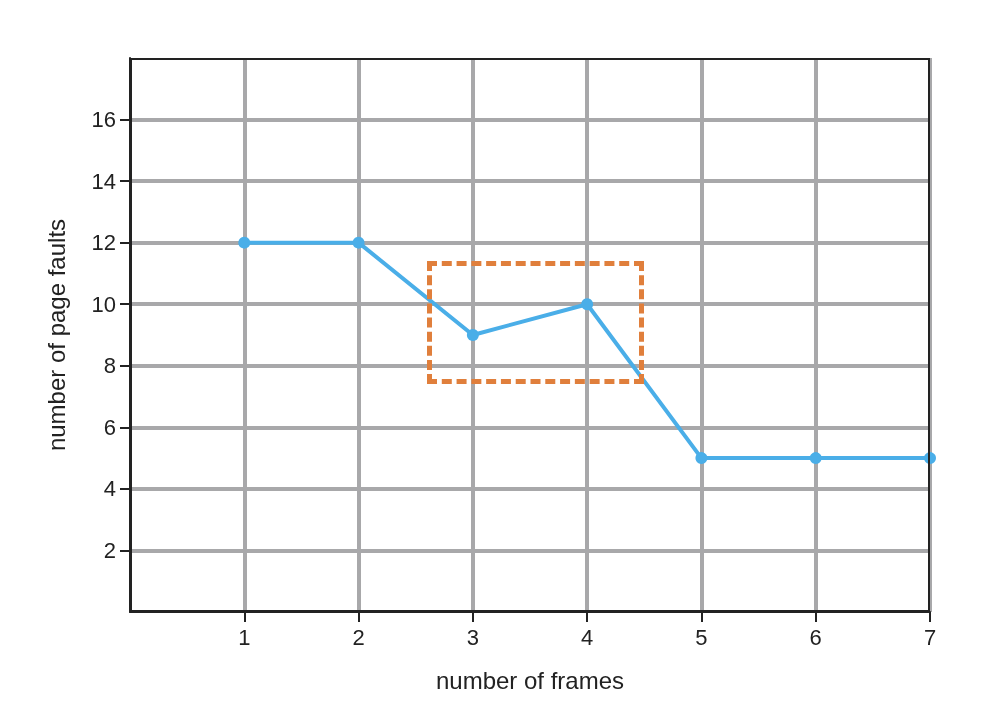 The image size is (1006, 728). What do you see at coordinates (472, 637) in the screenshot?
I see `x-tick-label: 3` at bounding box center [472, 637].